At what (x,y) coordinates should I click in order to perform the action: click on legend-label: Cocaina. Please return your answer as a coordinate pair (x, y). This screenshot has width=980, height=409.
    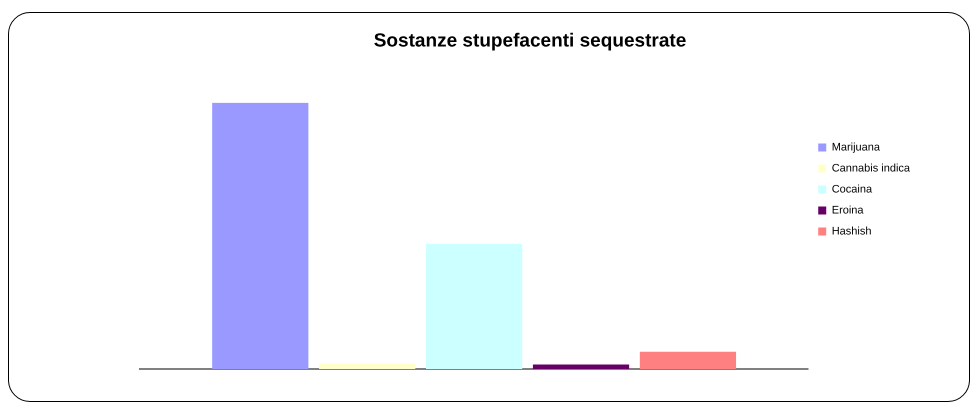
    Looking at the image, I should click on (852, 190).